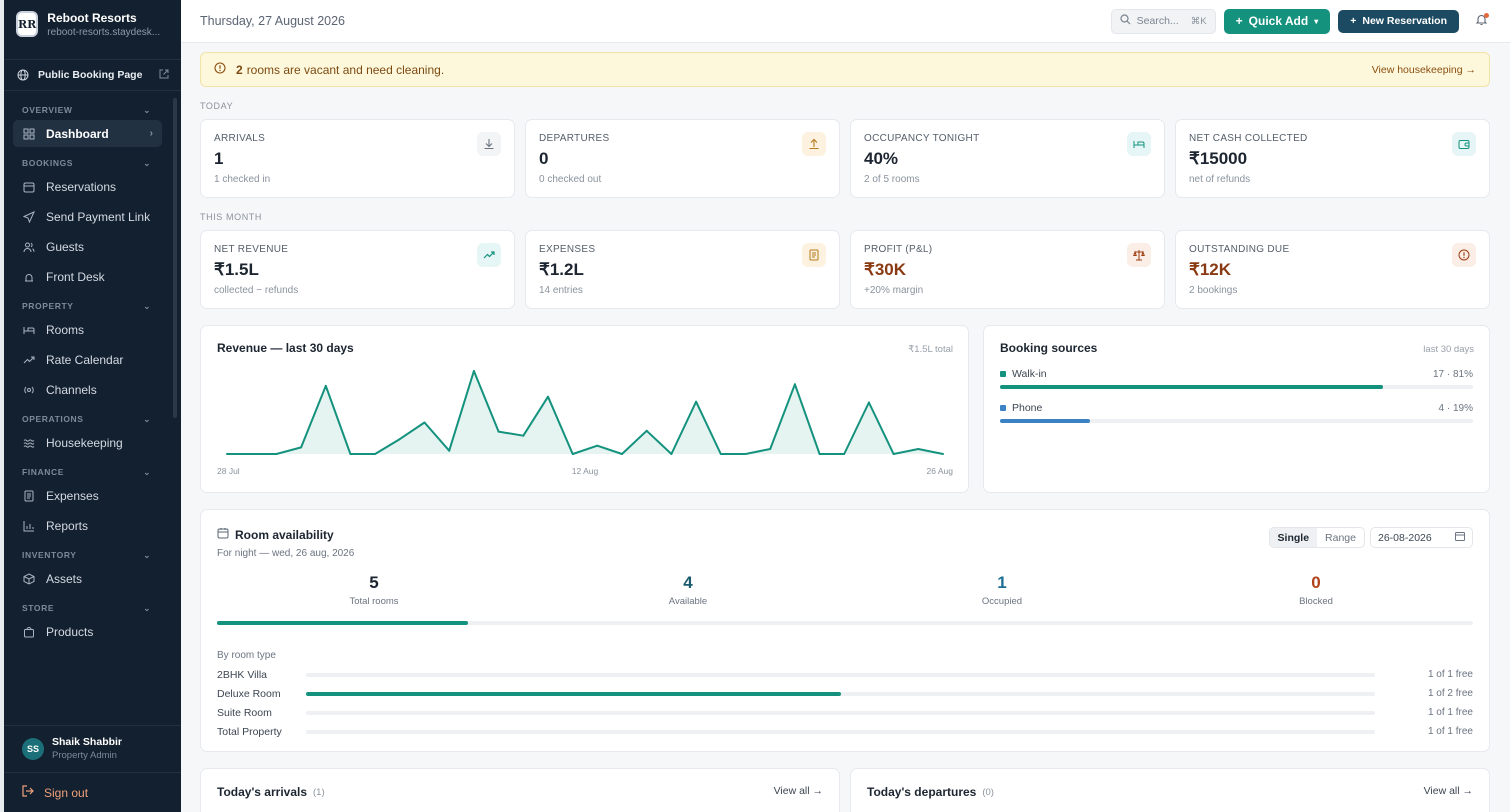  Describe the element at coordinates (1236, 378) in the screenshot. I see `source-row-walk-in: Walk-in 17 · 81%` at that location.